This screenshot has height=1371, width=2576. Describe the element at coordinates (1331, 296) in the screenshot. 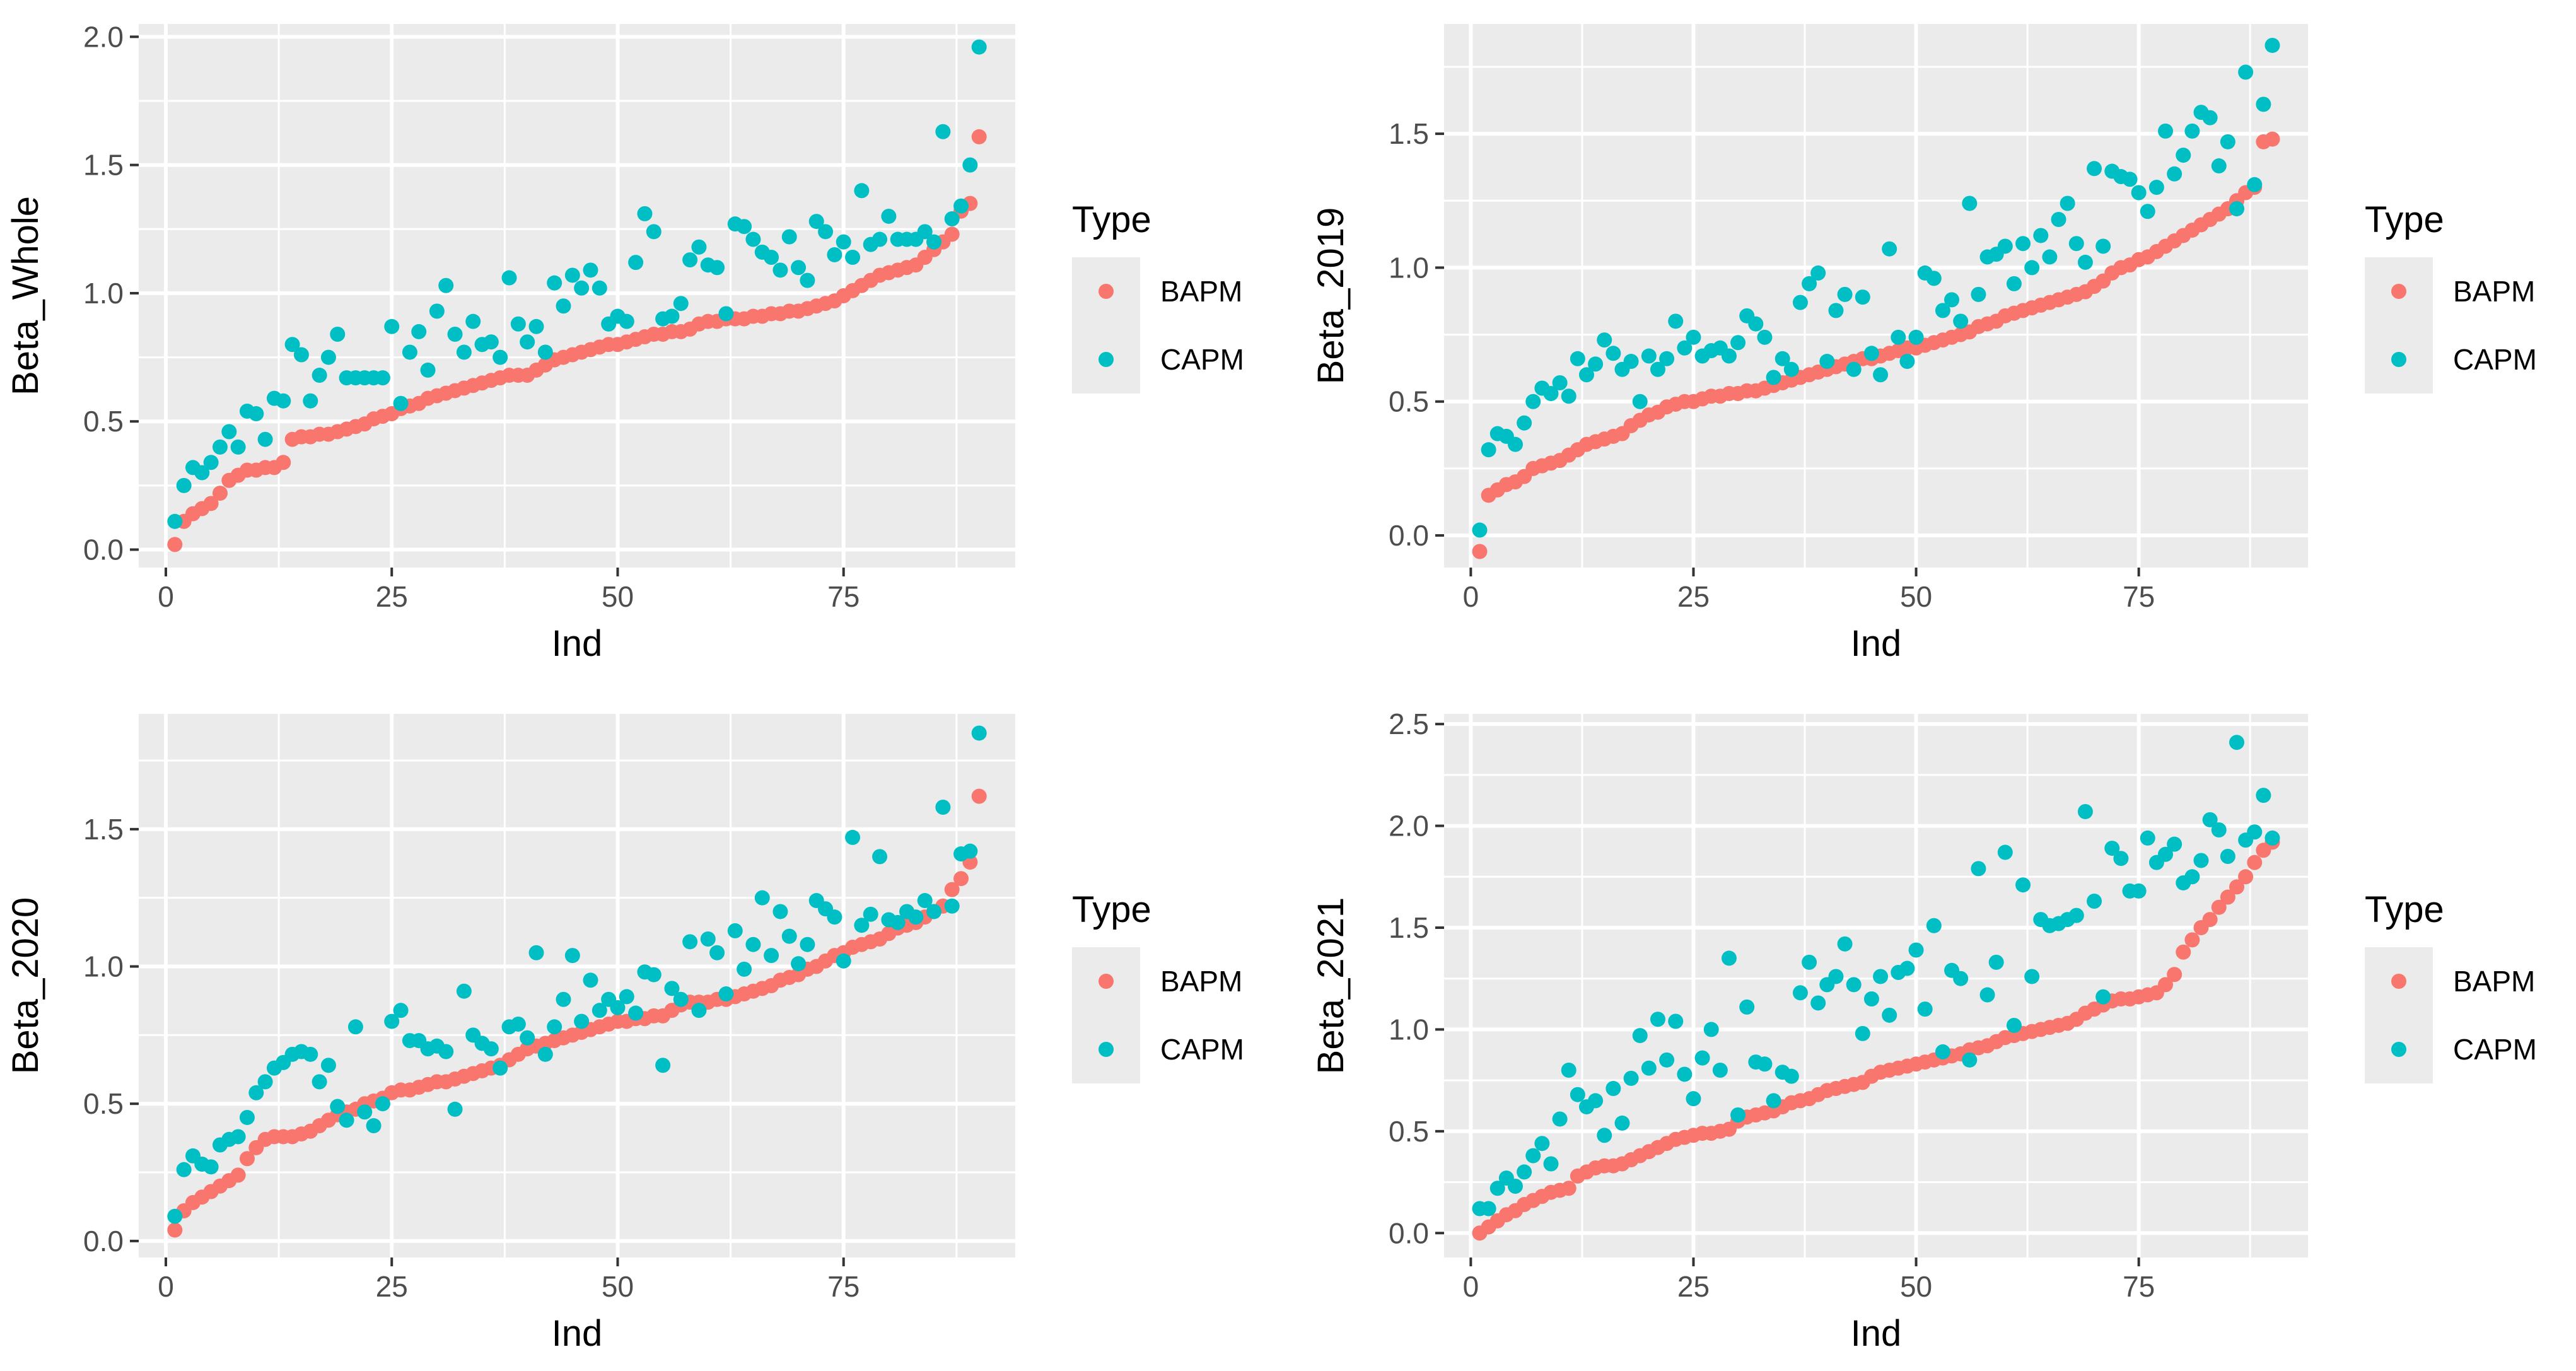

I see `y-axis-title: Beta_2019` at that location.